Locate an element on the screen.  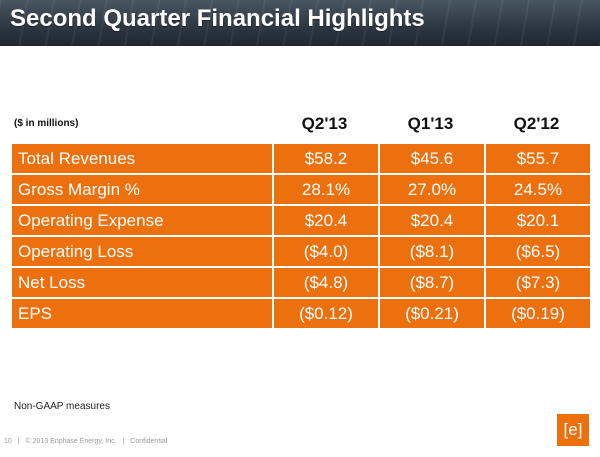
confidential-label: Confidential is located at coordinates (149, 441).